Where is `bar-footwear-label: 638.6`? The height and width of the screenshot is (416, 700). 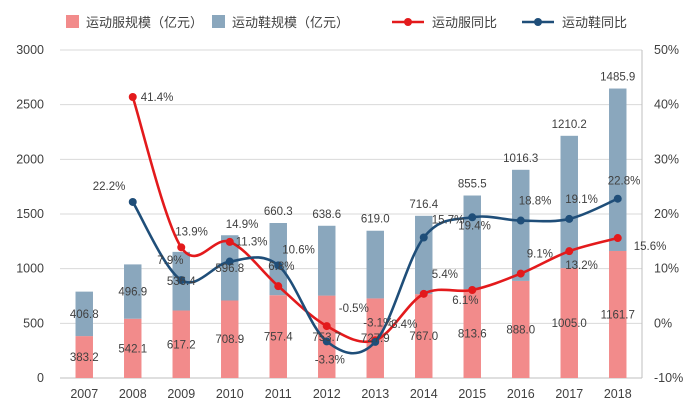
bar-footwear-label: 638.6 is located at coordinates (326, 215).